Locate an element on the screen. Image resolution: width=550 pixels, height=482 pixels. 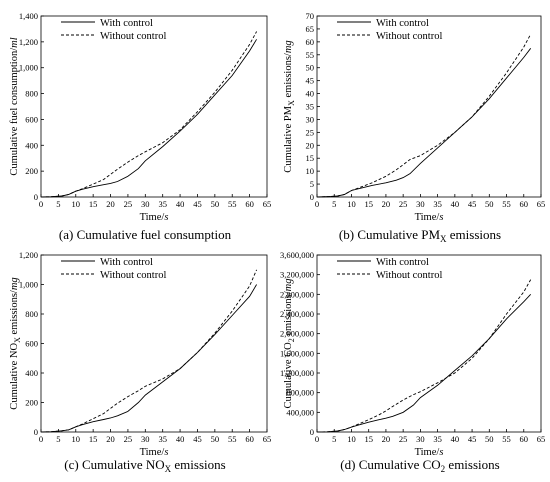
y-tick-label: 45 is located at coordinates (310, 81).